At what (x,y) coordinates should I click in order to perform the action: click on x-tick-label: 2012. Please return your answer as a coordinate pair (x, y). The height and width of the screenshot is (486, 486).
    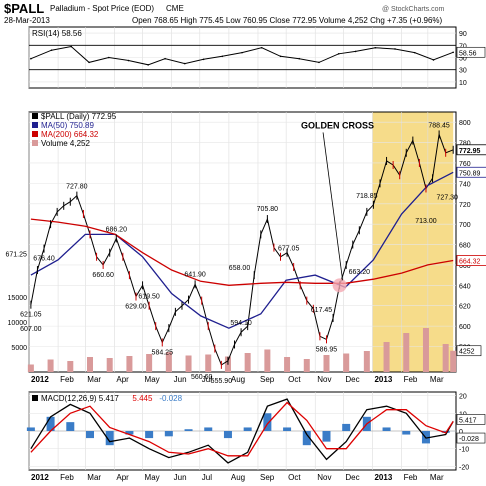
    Looking at the image, I should click on (40, 477).